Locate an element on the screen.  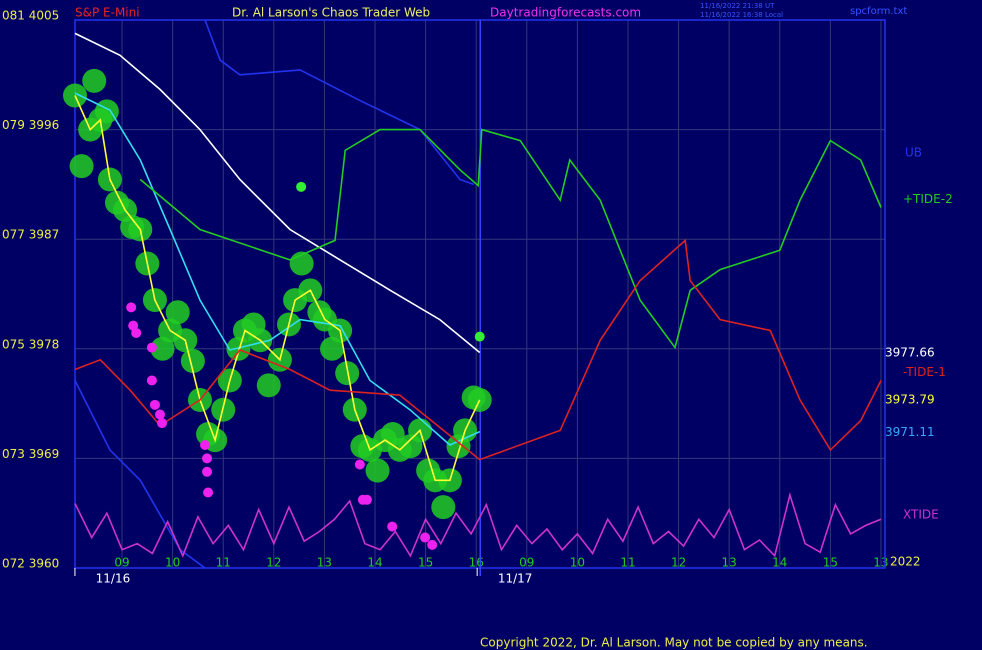
last-value-label: 3971.11 is located at coordinates (910, 432).